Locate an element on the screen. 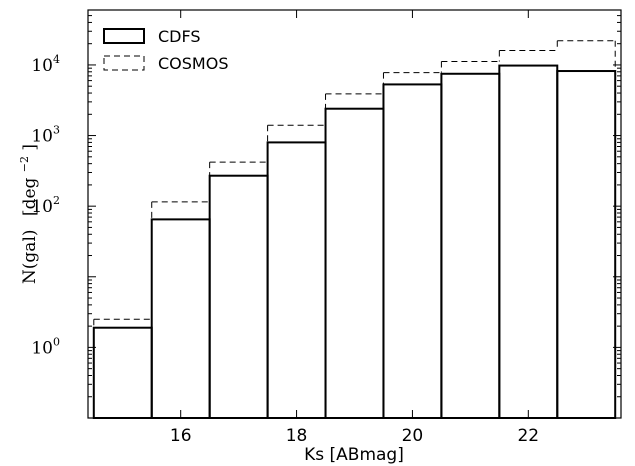 This screenshot has height=466, width=635. legend-swatch-cdfs is located at coordinates (124, 36).